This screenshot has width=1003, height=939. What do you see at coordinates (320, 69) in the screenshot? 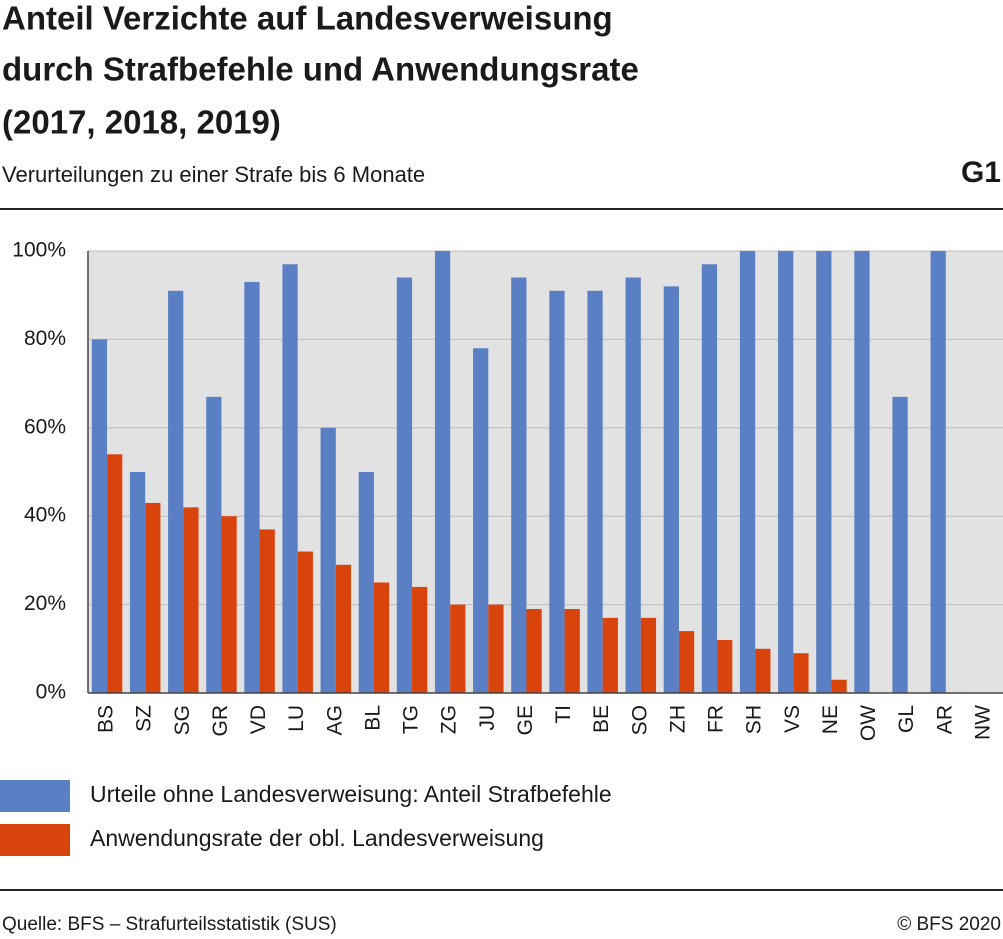
I see `chart-title: durch Strafbefehle und Anwendungsrate` at bounding box center [320, 69].